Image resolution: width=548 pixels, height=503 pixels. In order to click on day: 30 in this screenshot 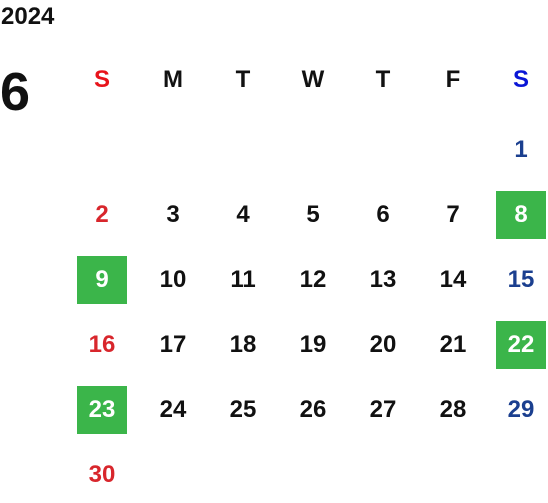, I will do `click(102, 474)`.